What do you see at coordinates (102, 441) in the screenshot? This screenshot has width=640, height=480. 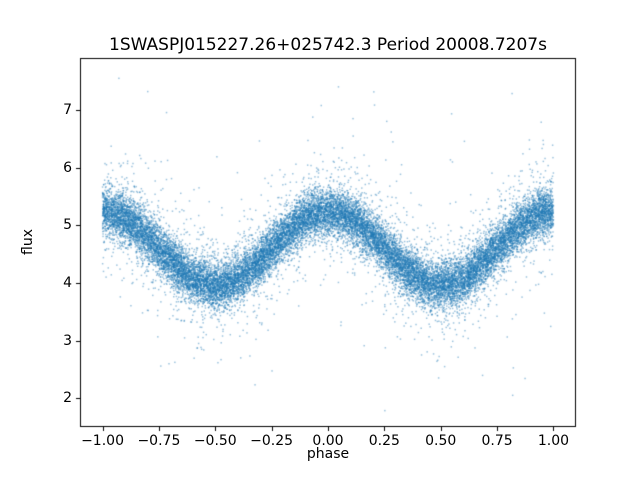 I see `x-tick-label: −1.00` at bounding box center [102, 441].